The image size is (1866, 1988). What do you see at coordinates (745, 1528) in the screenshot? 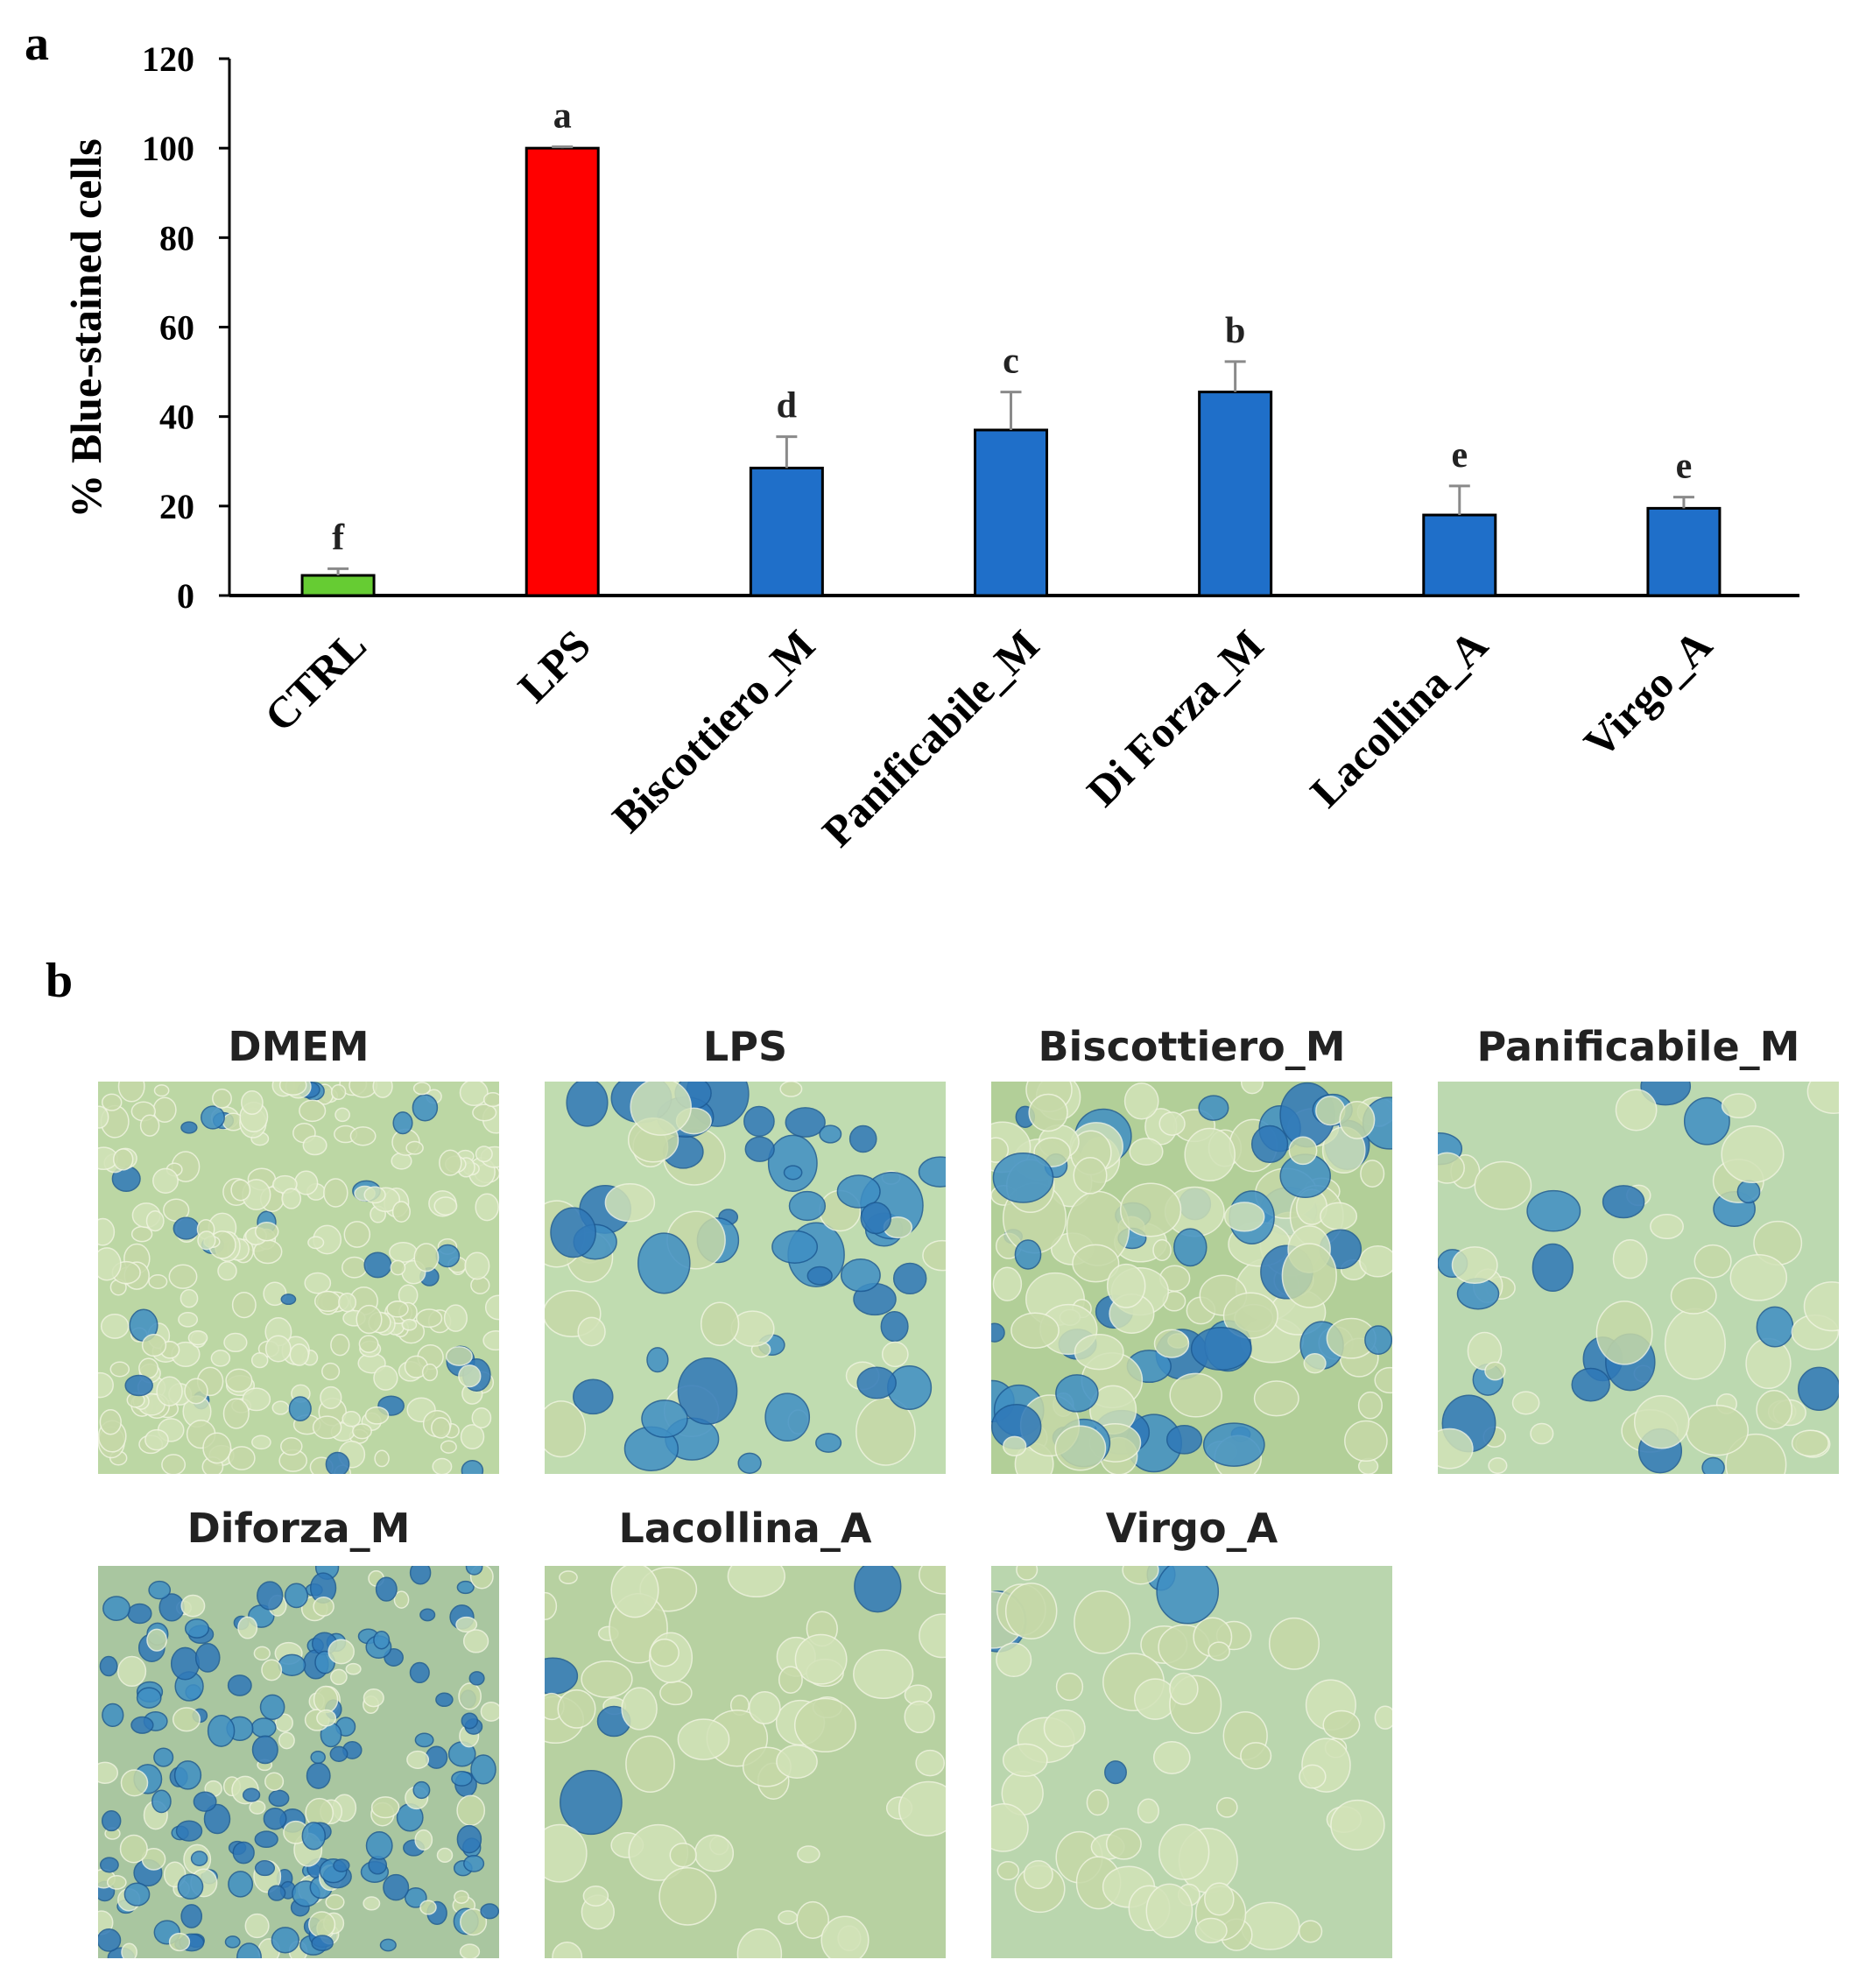
I see `micrograph-title: Lacollina_A` at bounding box center [745, 1528].